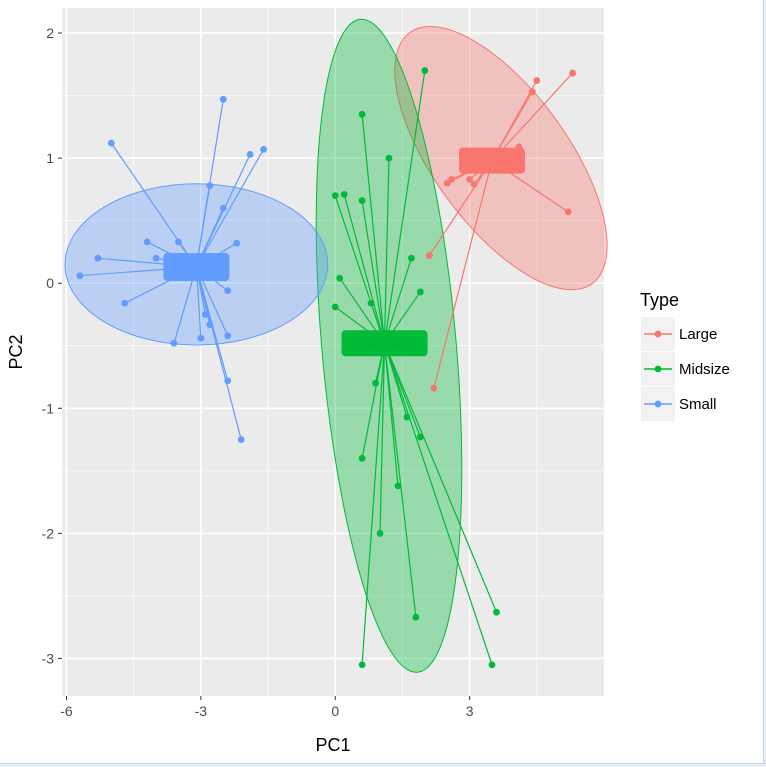  I want to click on x-tick-label-1: -3, so click(201, 711).